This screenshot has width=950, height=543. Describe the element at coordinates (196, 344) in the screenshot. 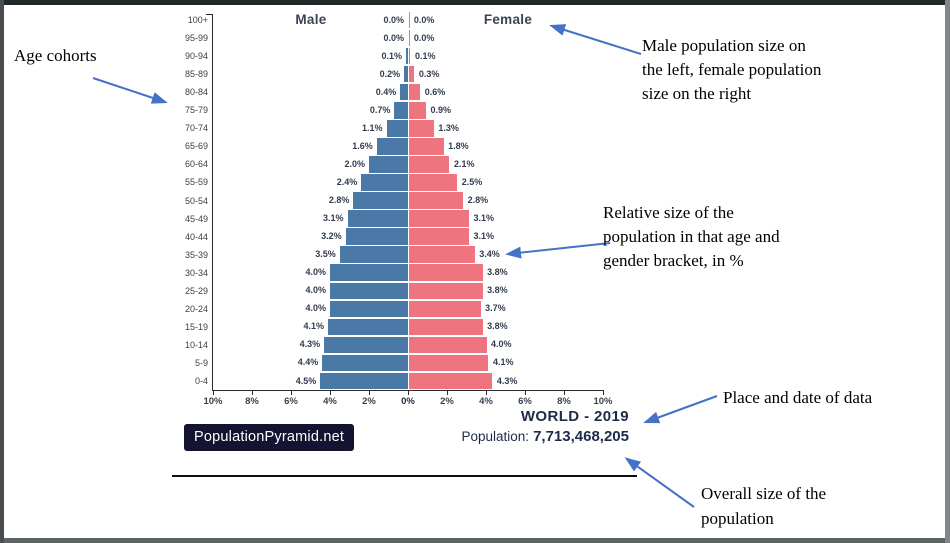

I see `age-cohort-label: 10-14` at that location.